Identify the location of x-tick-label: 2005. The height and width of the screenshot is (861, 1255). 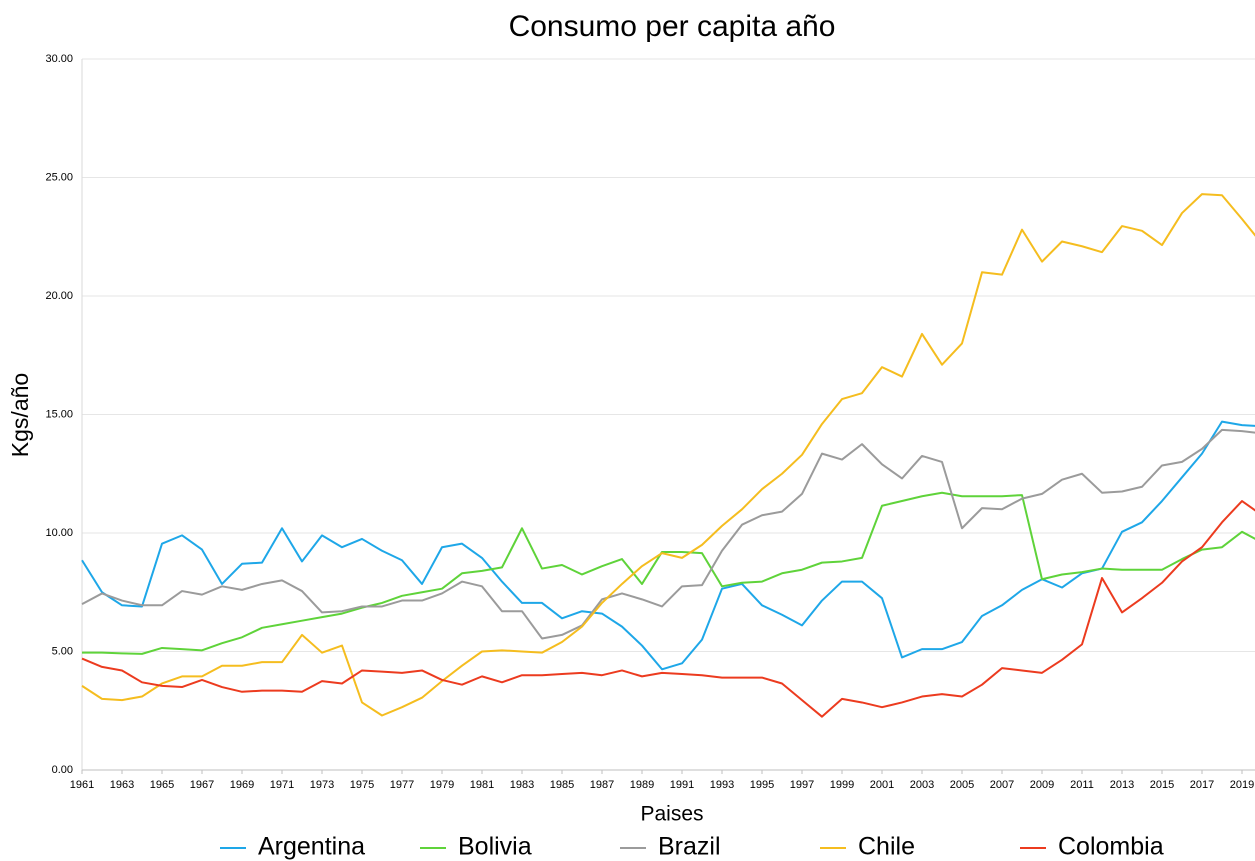
(962, 785).